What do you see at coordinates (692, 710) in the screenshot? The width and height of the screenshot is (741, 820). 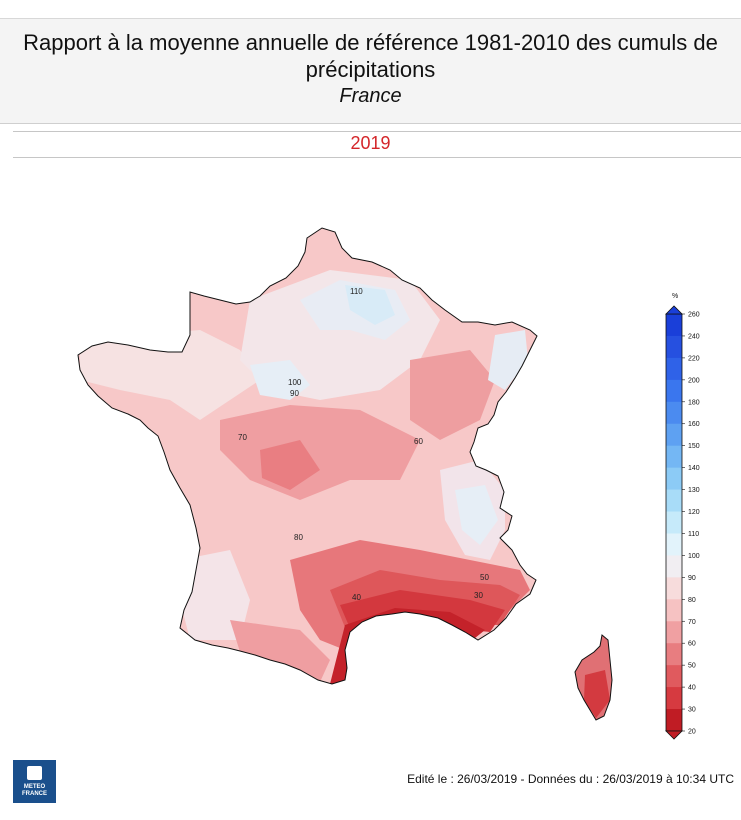 I see `scale-tick-label-30: 30` at bounding box center [692, 710].